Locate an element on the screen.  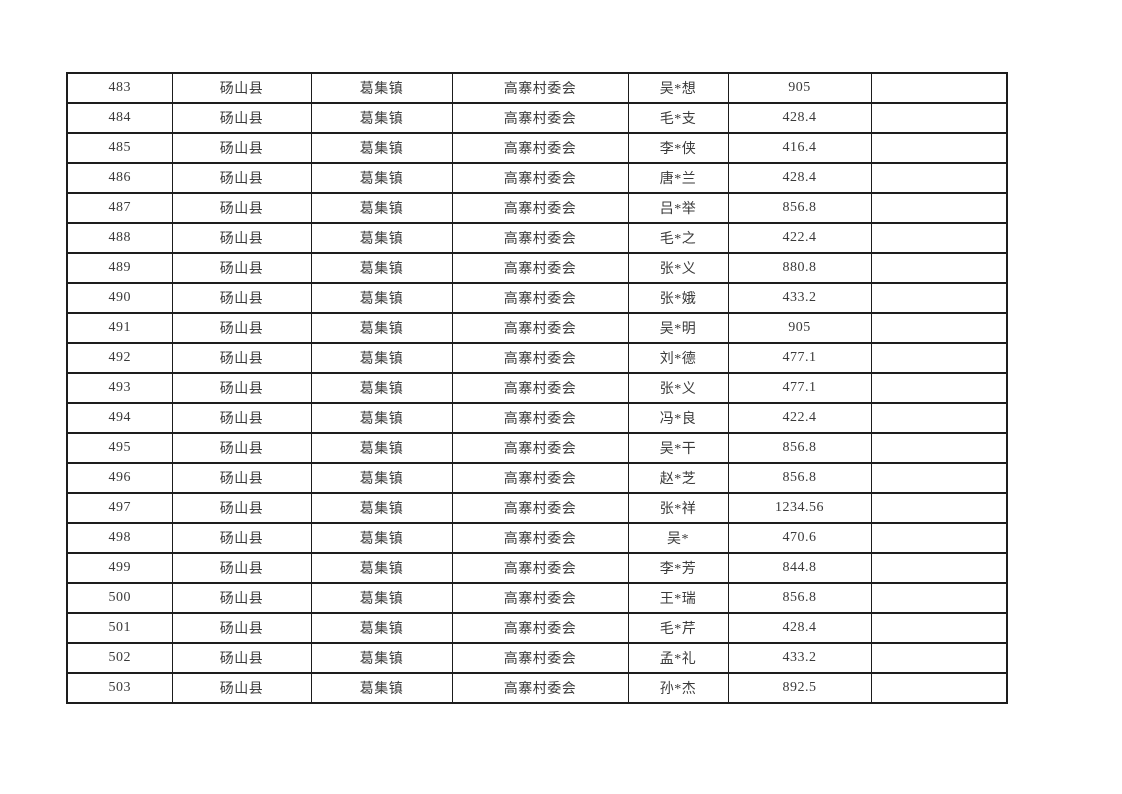
cell-row-number: 502 is located at coordinates (119, 658).